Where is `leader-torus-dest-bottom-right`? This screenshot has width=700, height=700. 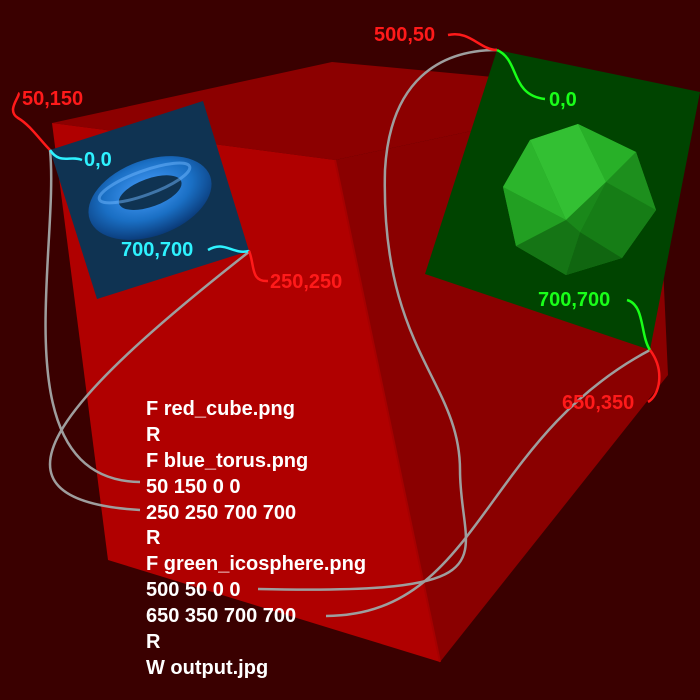 leader-torus-dest-bottom-right is located at coordinates (258, 266).